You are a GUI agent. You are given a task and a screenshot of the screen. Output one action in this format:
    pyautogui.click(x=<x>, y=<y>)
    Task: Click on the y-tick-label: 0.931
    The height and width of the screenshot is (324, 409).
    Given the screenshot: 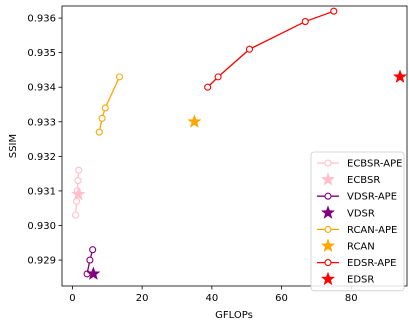 What is the action you would take?
    pyautogui.click(x=41, y=191)
    